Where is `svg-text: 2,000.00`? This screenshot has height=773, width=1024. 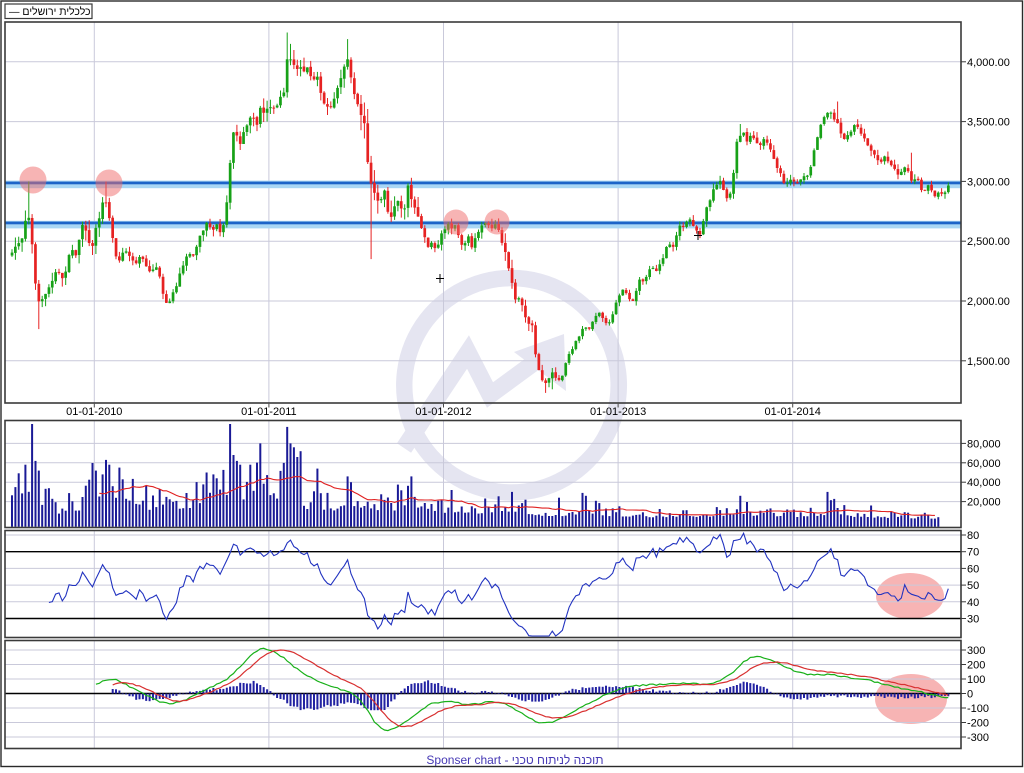 svg-text: 2,000.00 is located at coordinates (988, 302).